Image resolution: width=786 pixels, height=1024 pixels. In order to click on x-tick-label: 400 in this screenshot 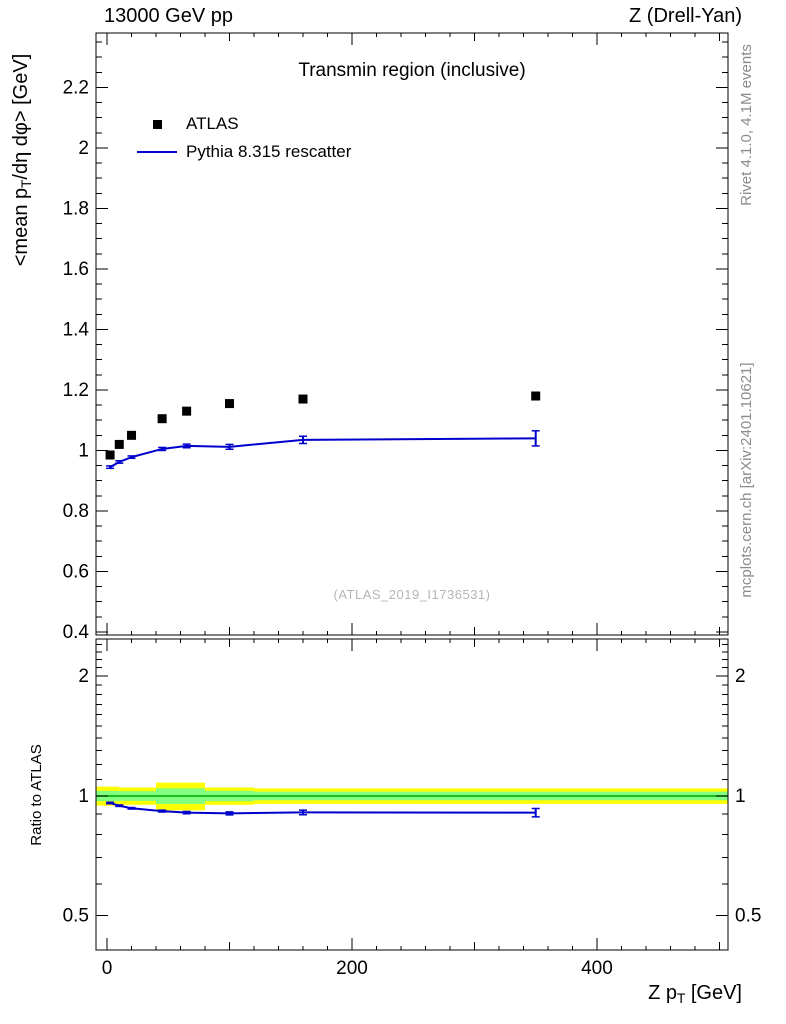, I will do `click(597, 968)`.